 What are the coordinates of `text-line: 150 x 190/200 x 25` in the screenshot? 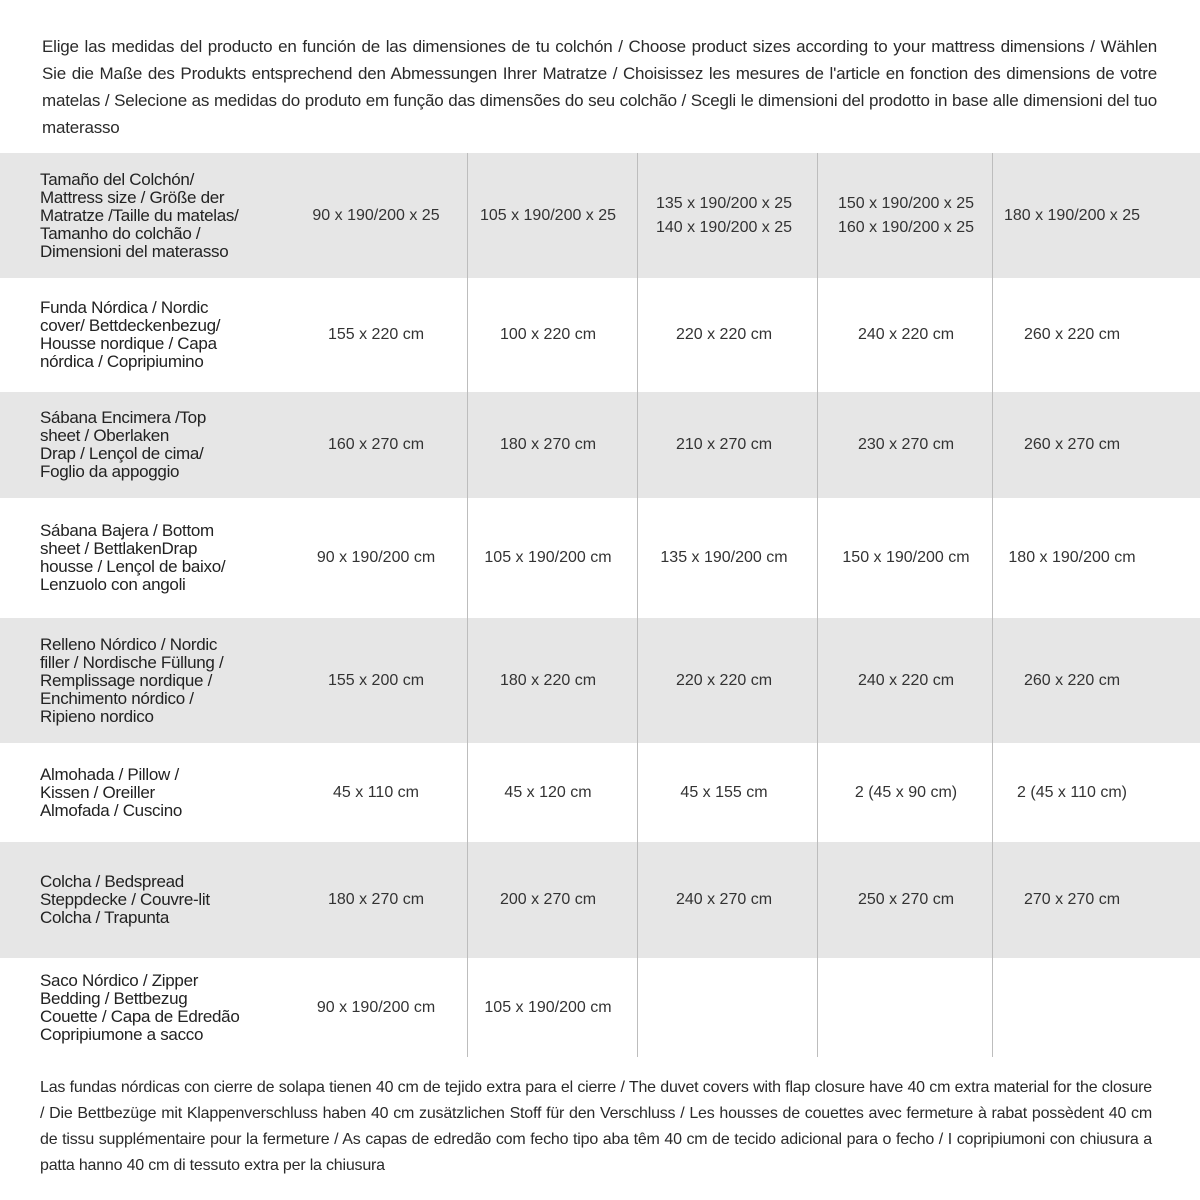 It's located at (906, 203).